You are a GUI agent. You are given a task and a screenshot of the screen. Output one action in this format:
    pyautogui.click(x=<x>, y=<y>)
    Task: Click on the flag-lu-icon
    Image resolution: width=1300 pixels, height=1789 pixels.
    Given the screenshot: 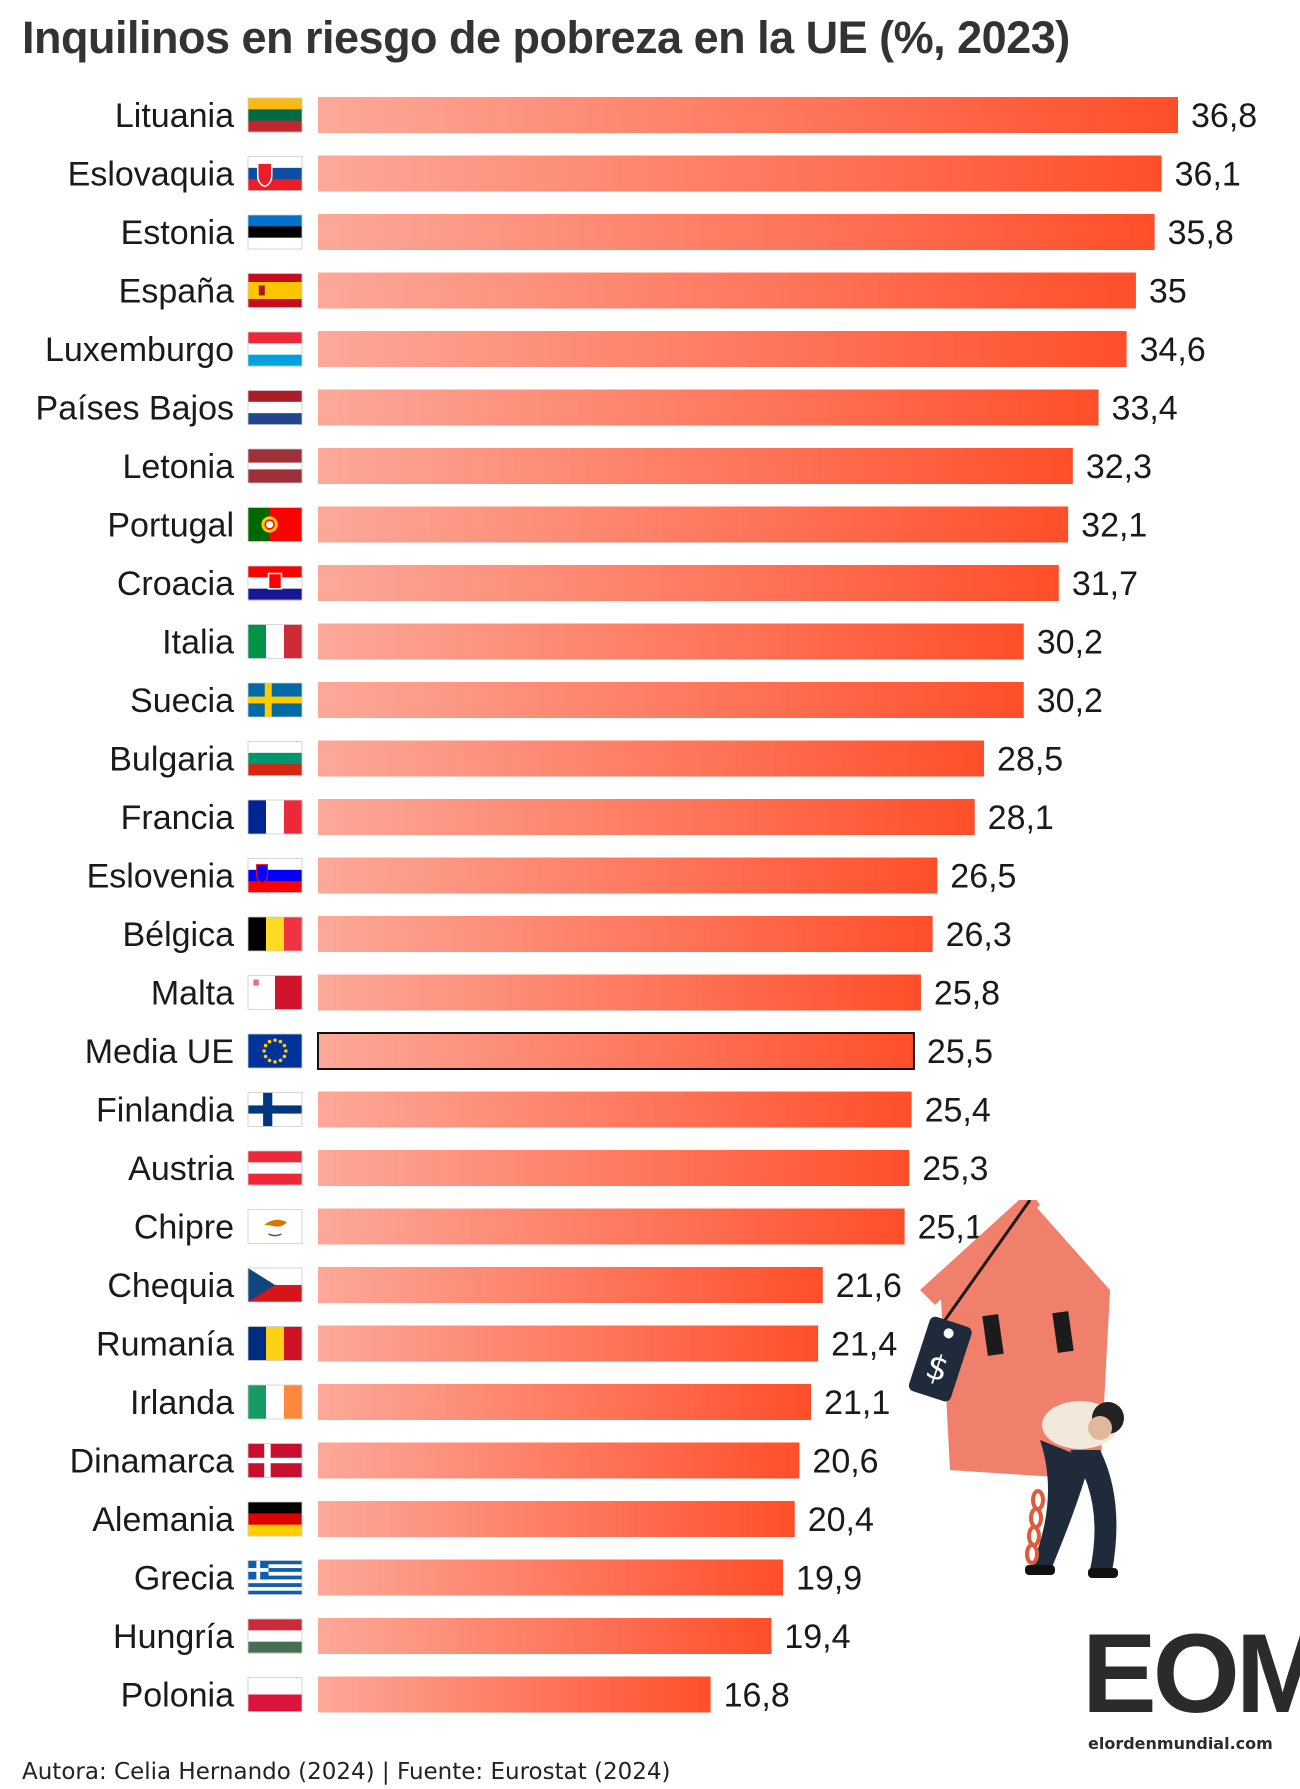 What is the action you would take?
    pyautogui.click(x=275, y=349)
    